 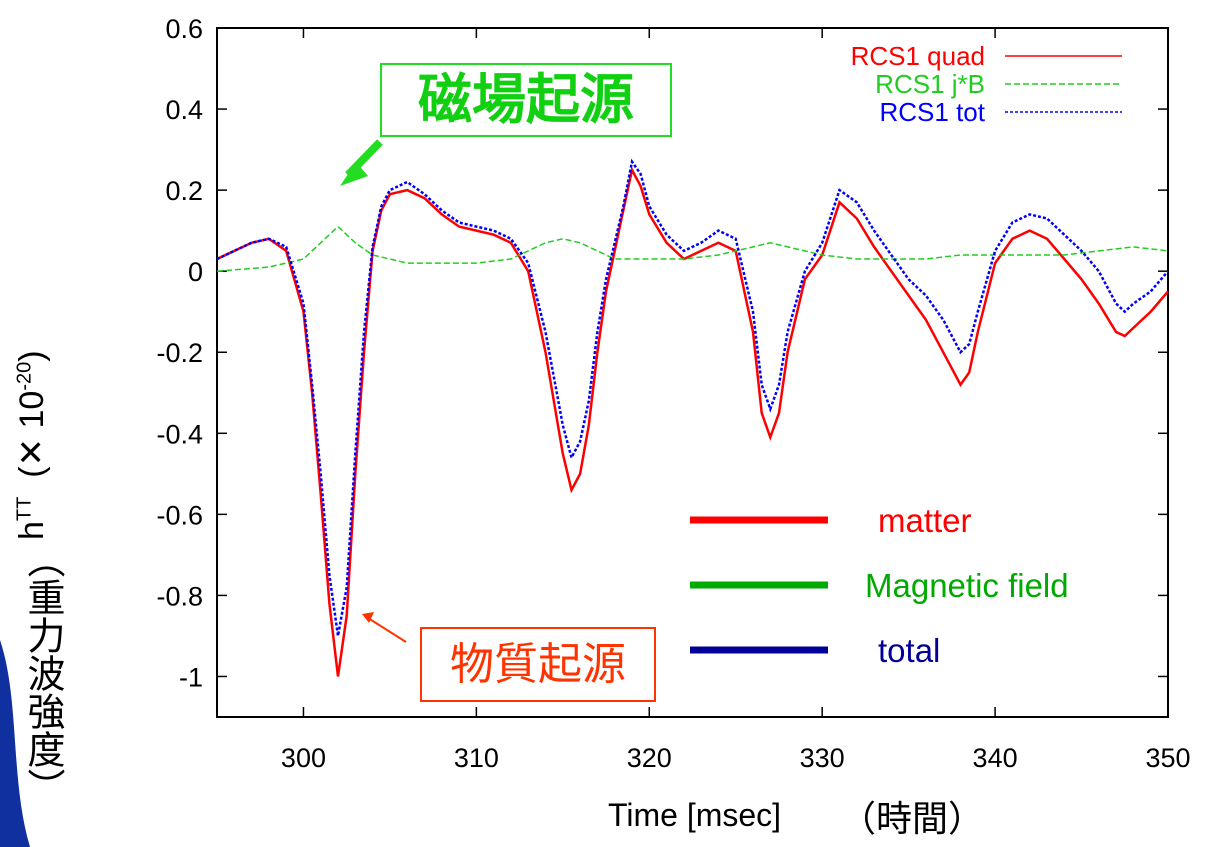 What do you see at coordinates (179, 515) in the screenshot?
I see `y-tick-label: -0.6` at bounding box center [179, 515].